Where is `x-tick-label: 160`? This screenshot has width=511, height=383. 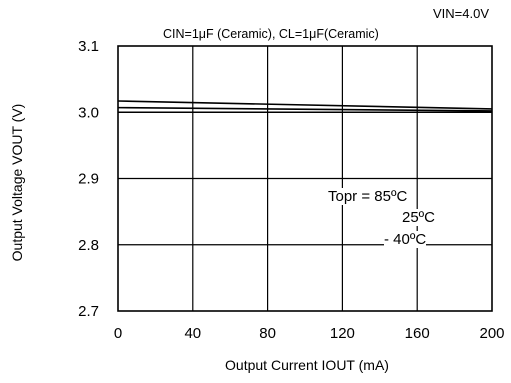 x-tick-label: 160 is located at coordinates (417, 333).